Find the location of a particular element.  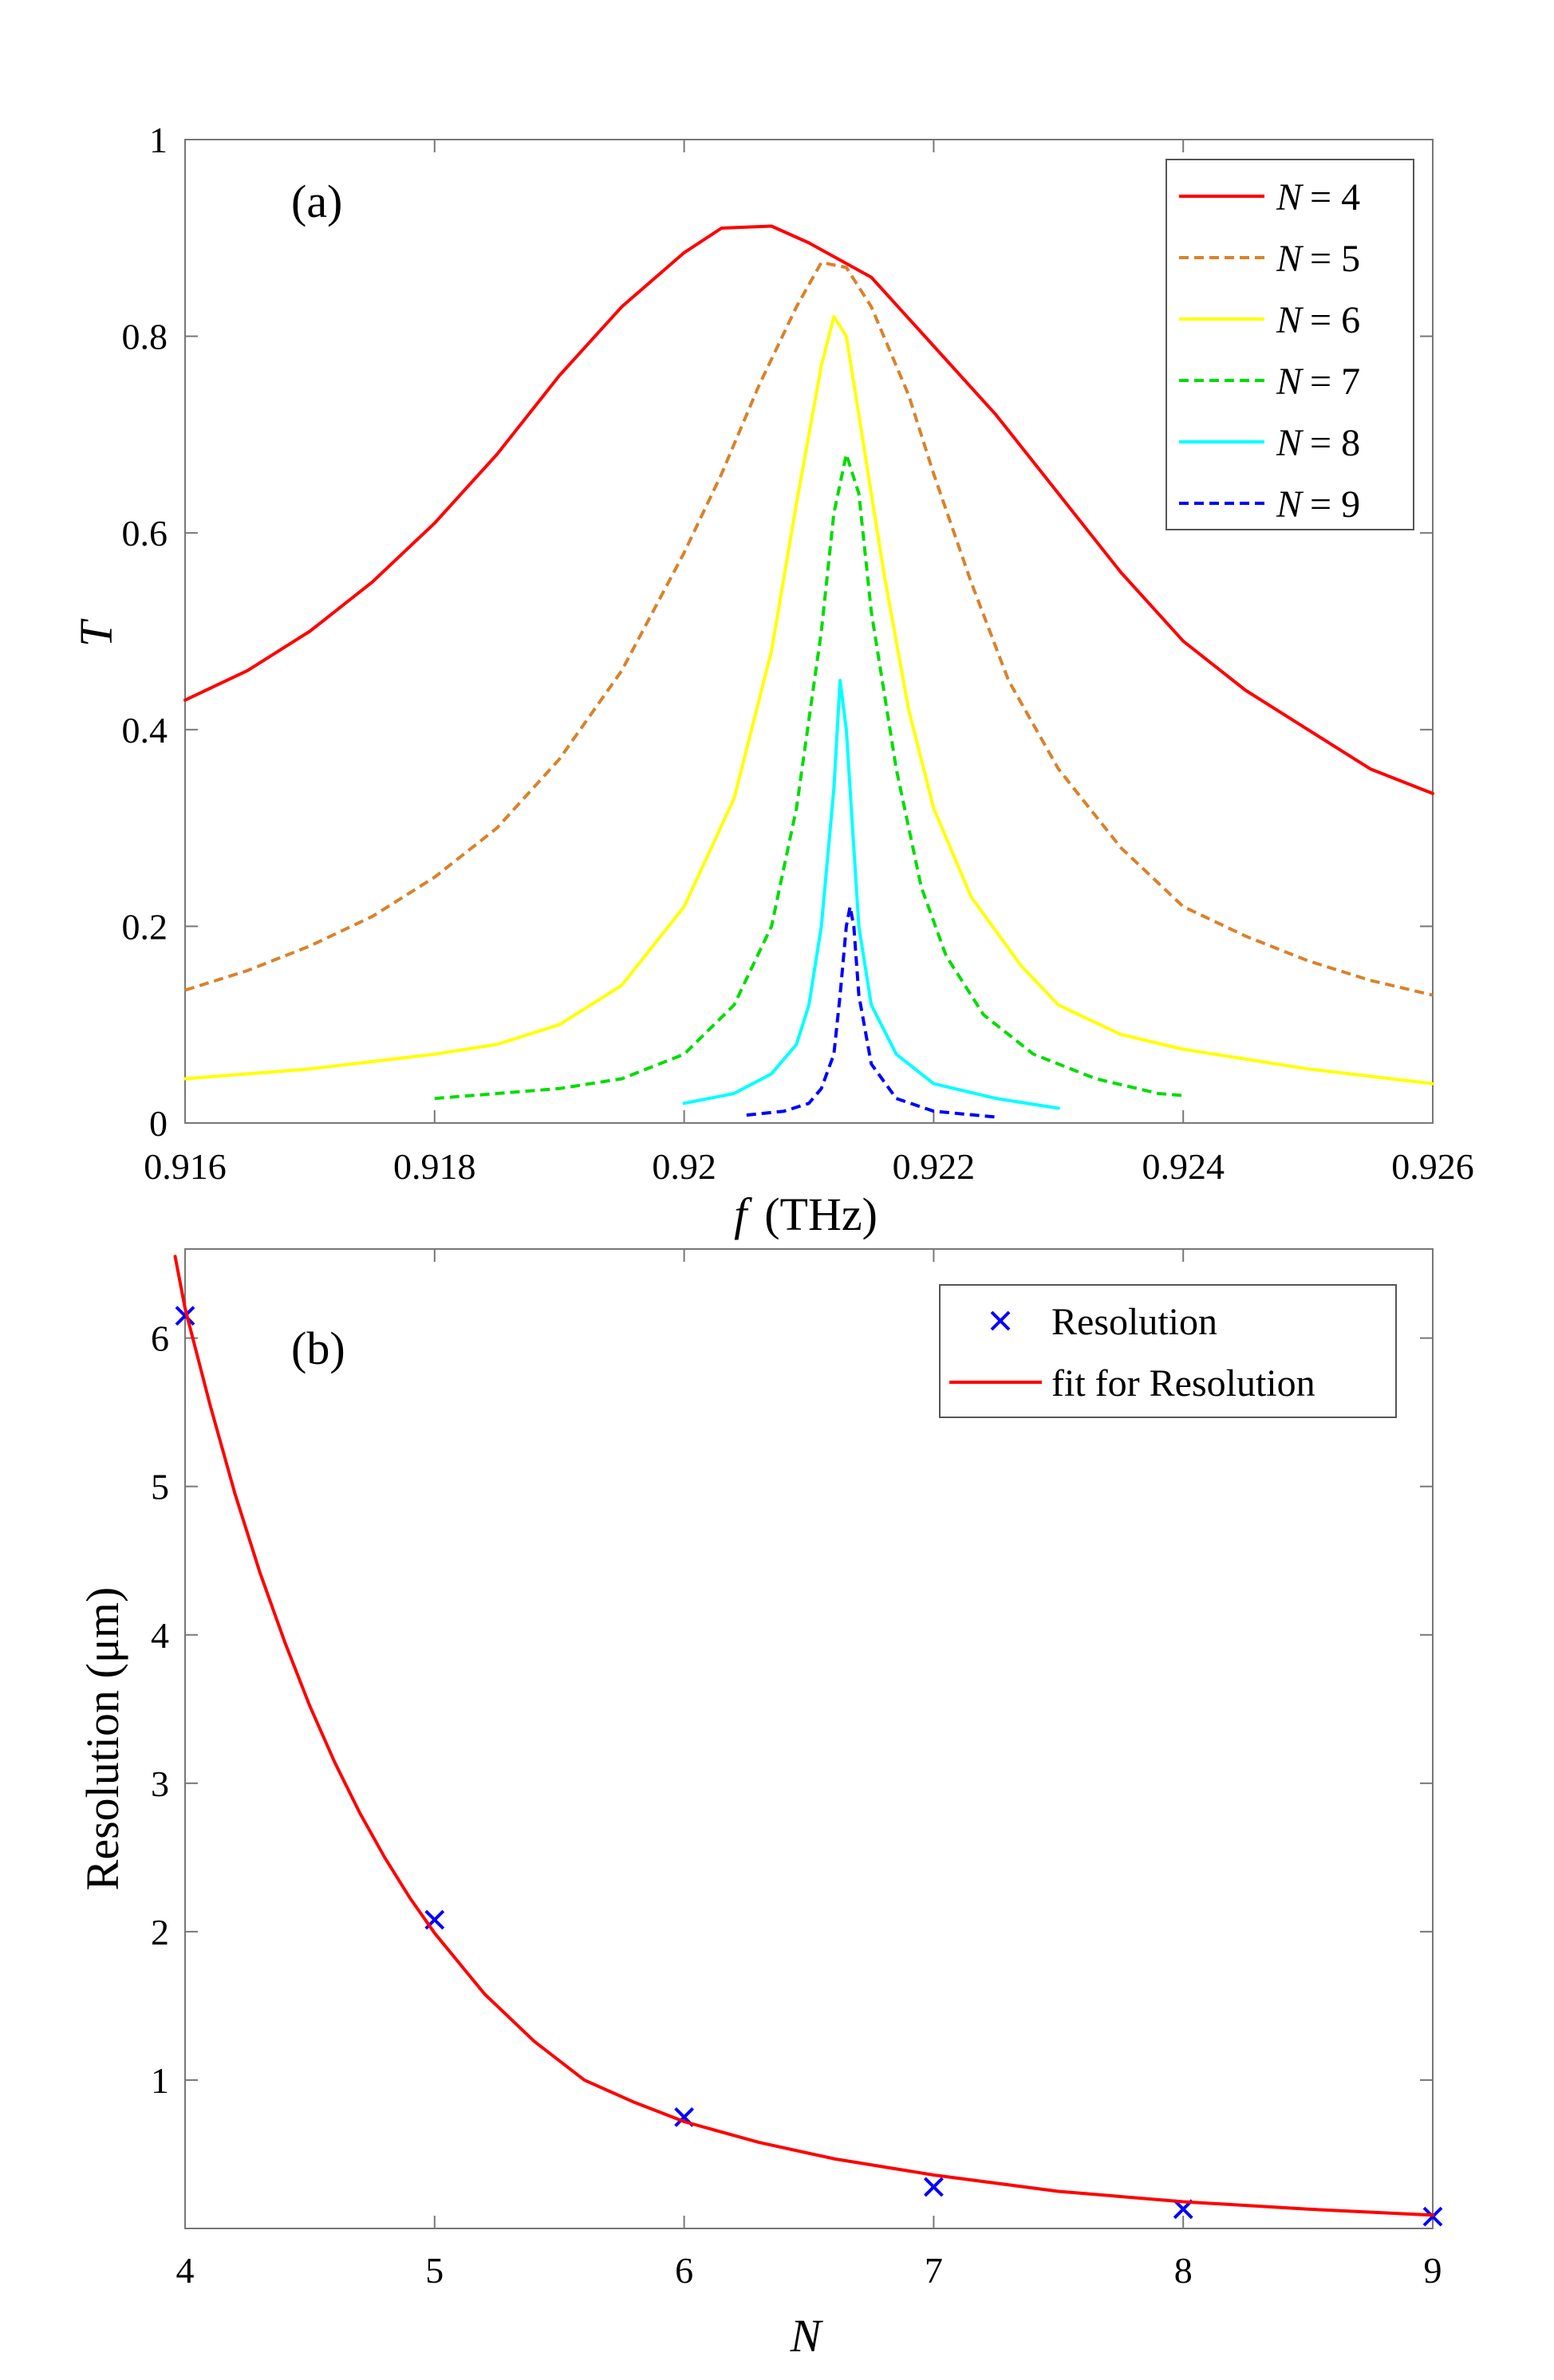

panel-a-legend-entry-n-8: N = 8 is located at coordinates (1318, 443).